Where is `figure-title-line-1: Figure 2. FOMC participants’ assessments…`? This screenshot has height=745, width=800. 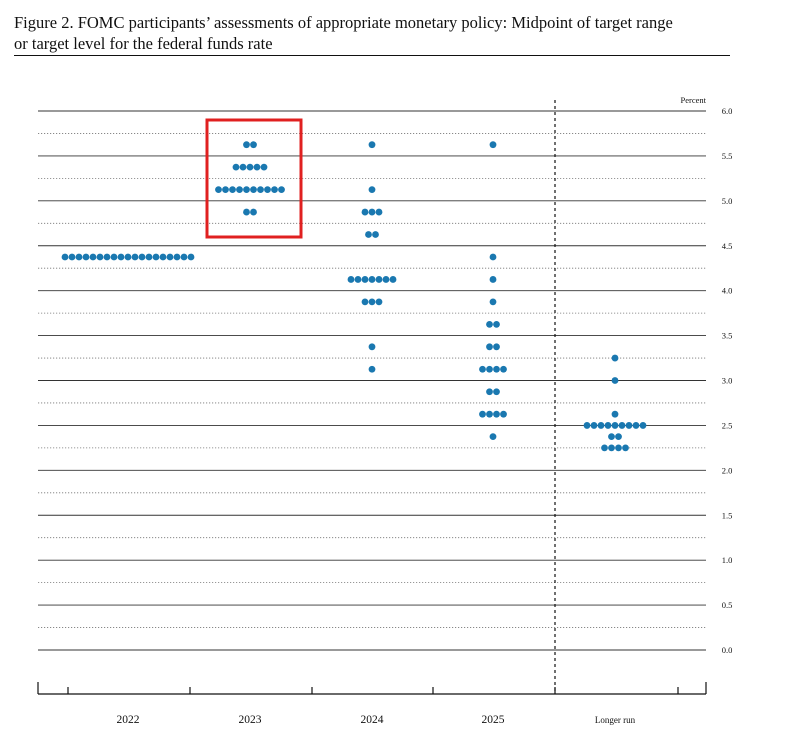 figure-title-line-1: Figure 2. FOMC participants’ assessments… is located at coordinates (343, 22).